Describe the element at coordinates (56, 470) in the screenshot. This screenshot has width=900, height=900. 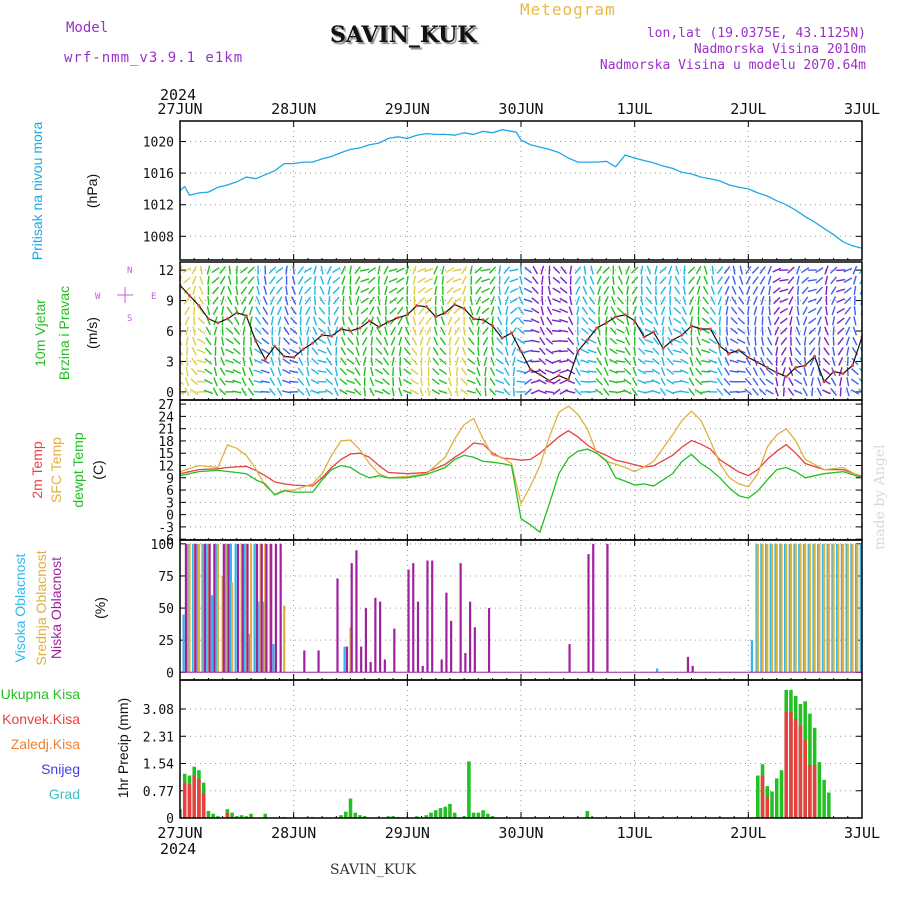
I see `temp-axis-title-2: SFC Temp` at that location.